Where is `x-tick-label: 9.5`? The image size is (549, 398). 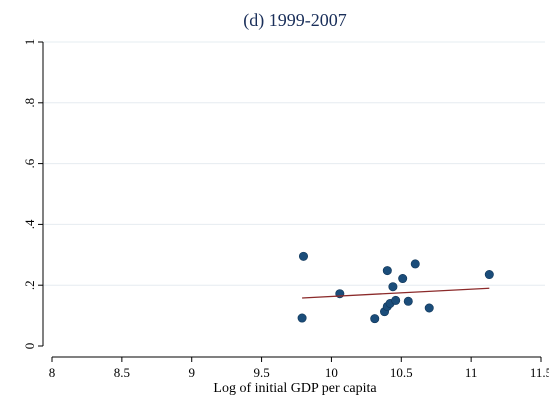
x-tick-label: 9.5 is located at coordinates (261, 372).